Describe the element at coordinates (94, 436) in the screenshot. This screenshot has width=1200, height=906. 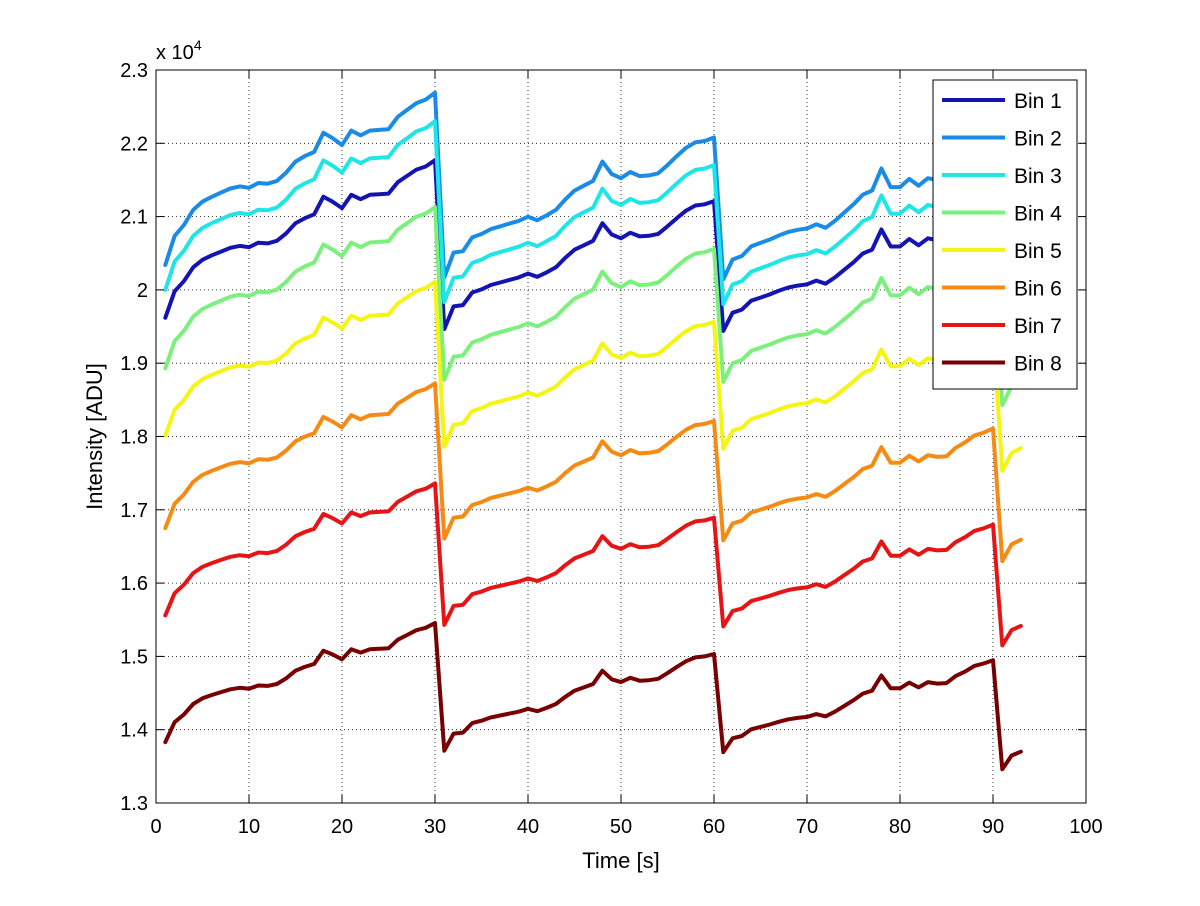
I see `y-axis-label: Intensity [ADU]` at that location.